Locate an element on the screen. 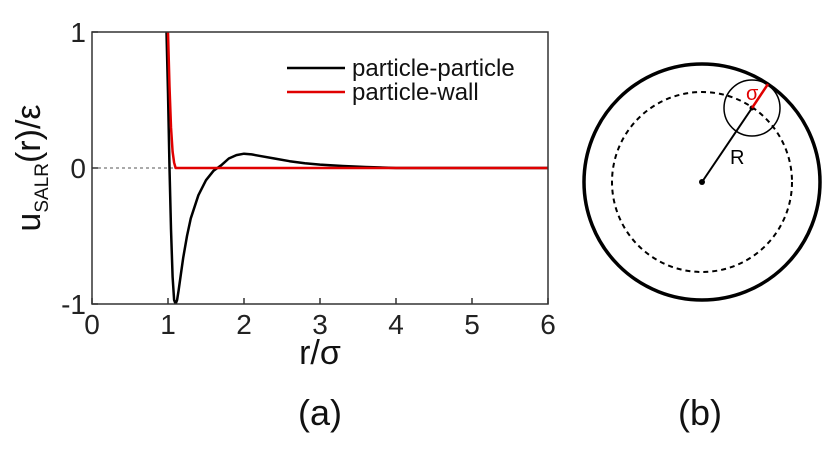 Image resolution: width=831 pixels, height=452 pixels. center-point is located at coordinates (702, 182).